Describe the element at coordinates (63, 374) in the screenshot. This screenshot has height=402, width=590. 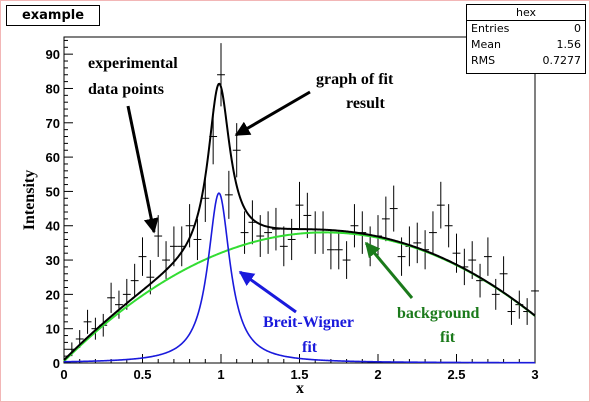
I see `x-tick-label: 0` at that location.